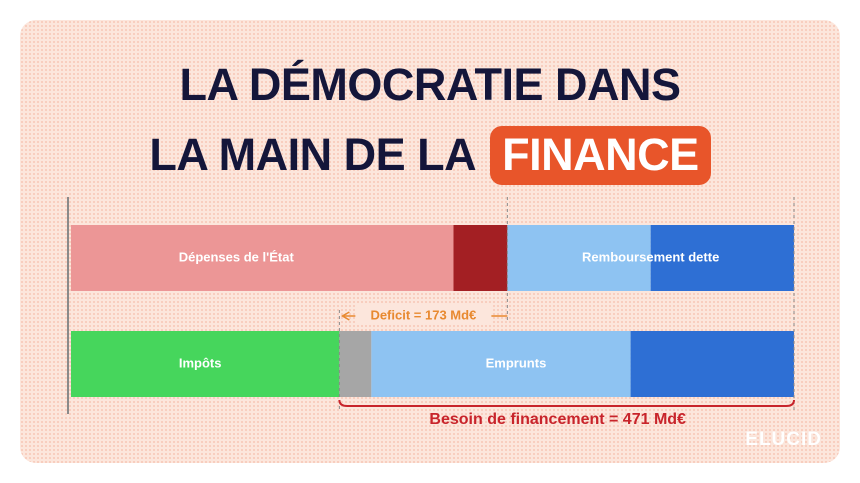 This screenshot has width=860, height=483. What do you see at coordinates (516, 362) in the screenshot?
I see `bar-label-emprunts: Emprunts` at bounding box center [516, 362].